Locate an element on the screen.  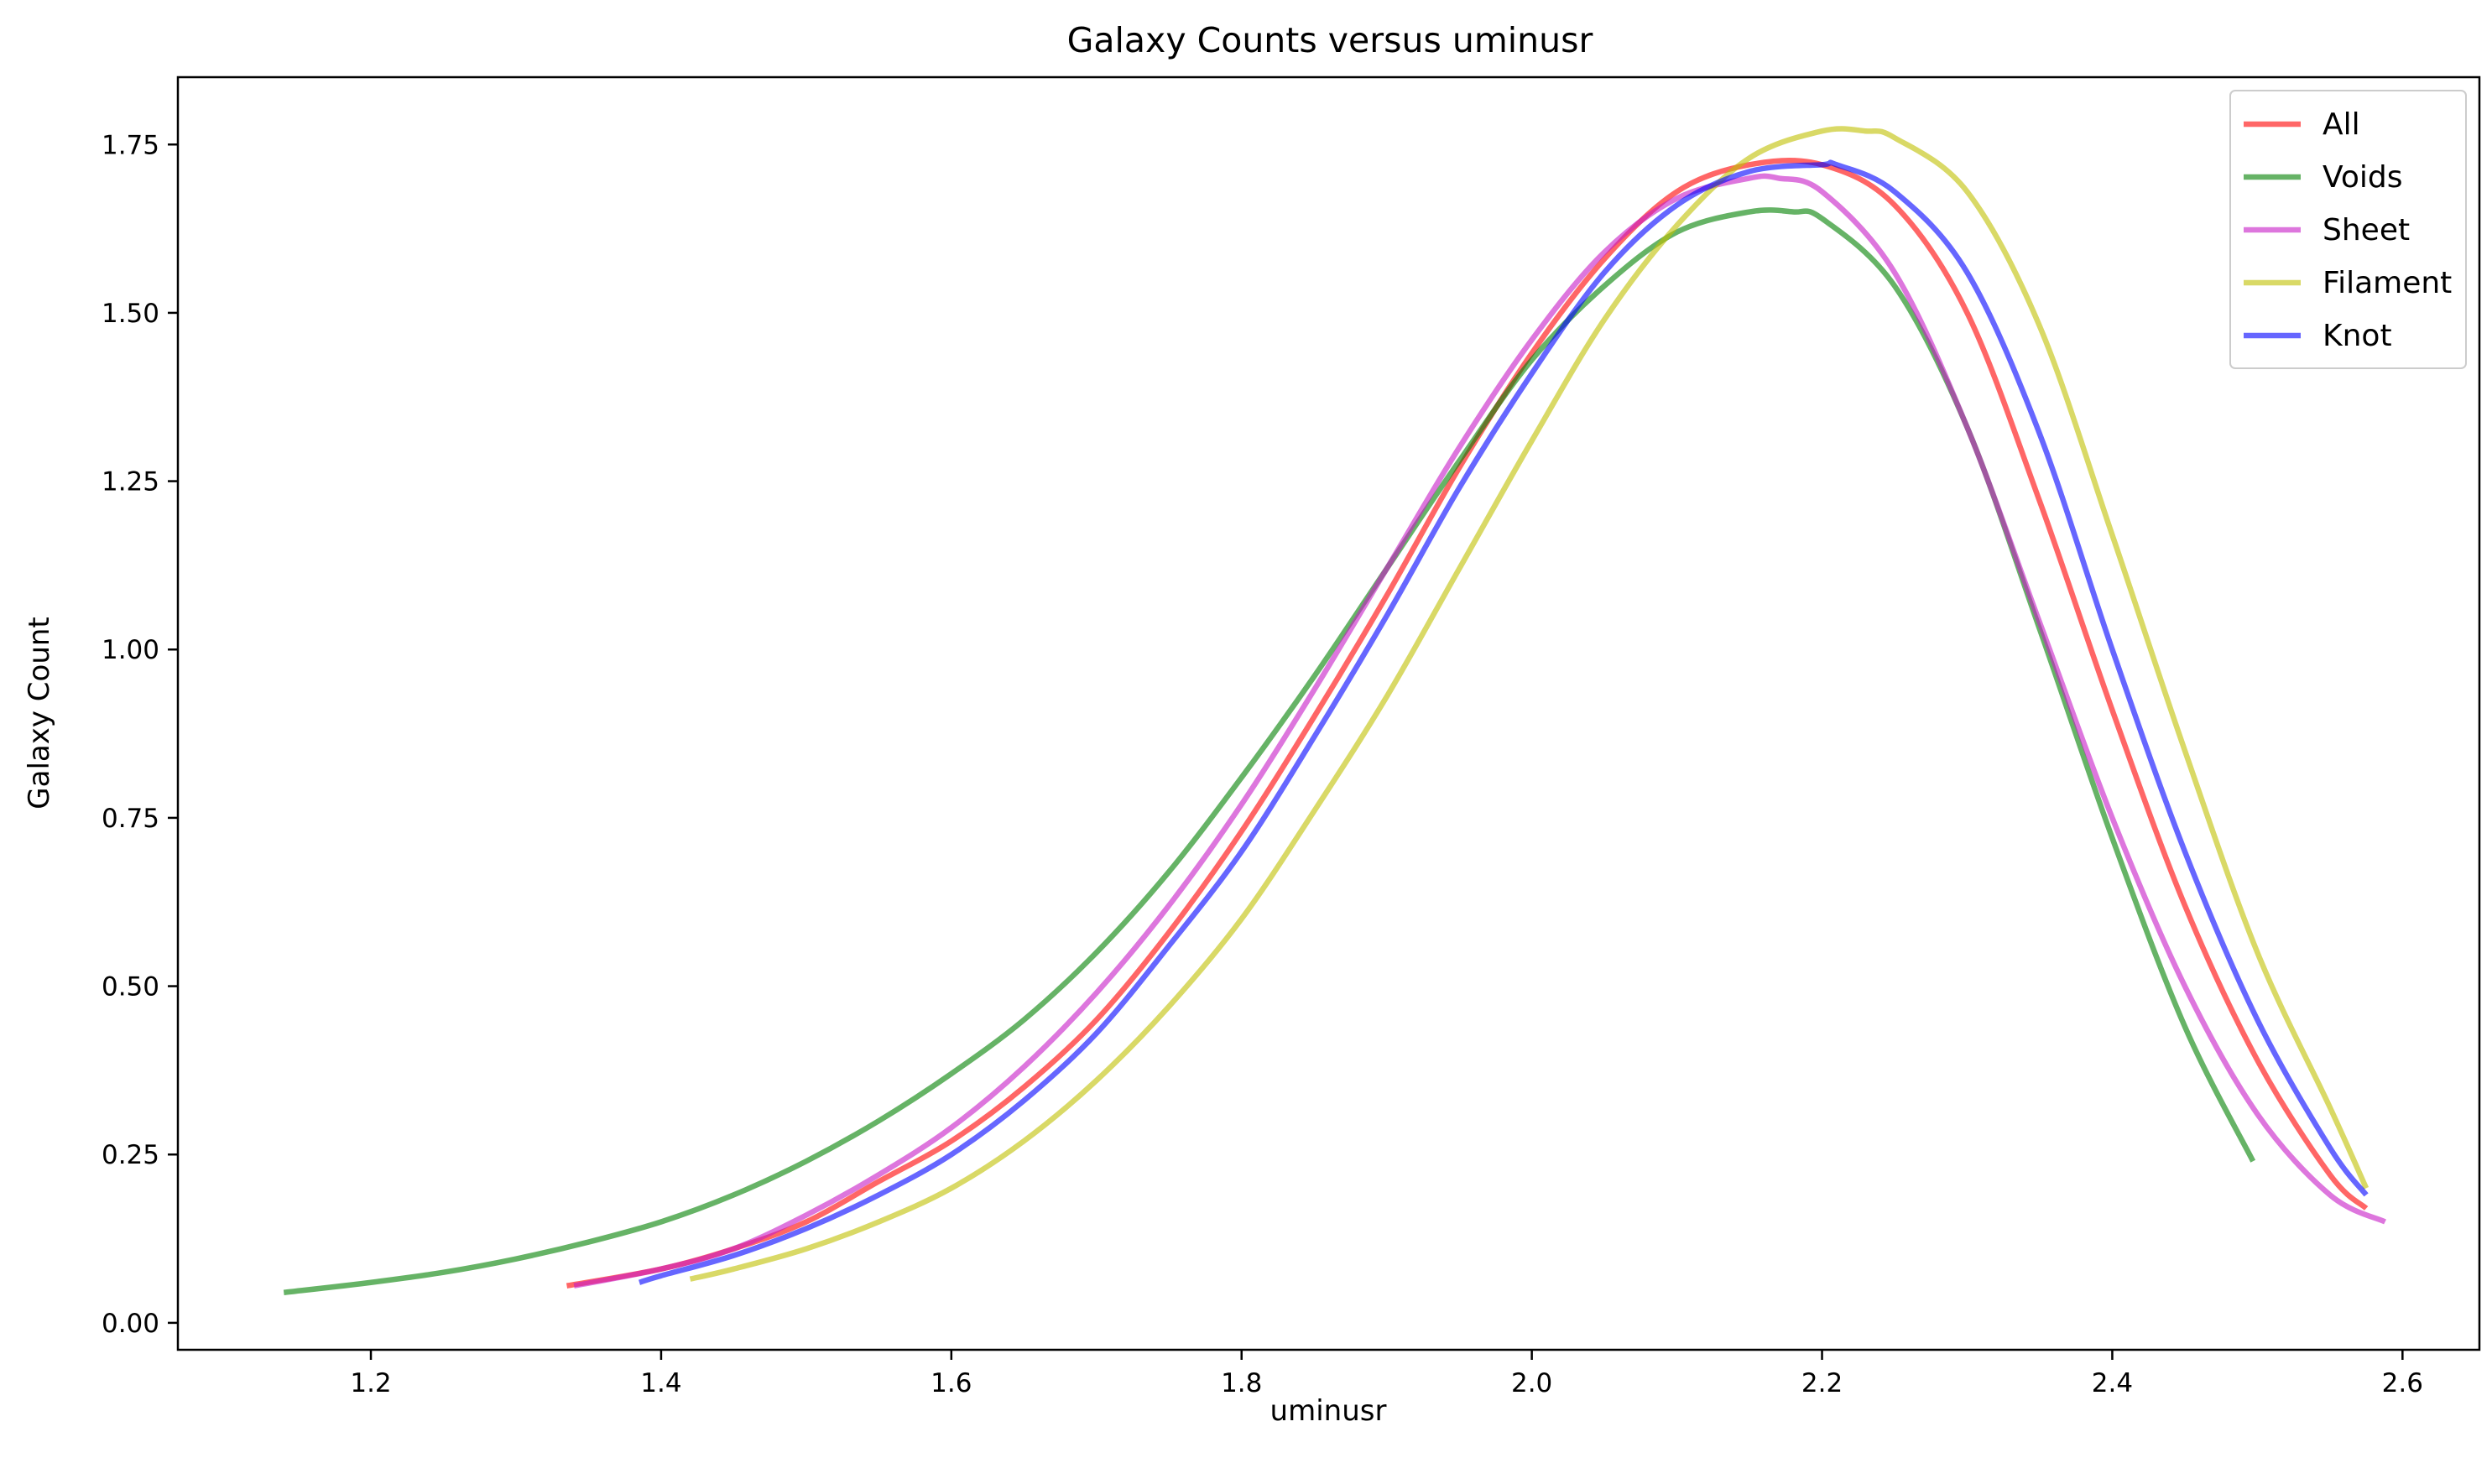
legend-box is located at coordinates (2348, 229).